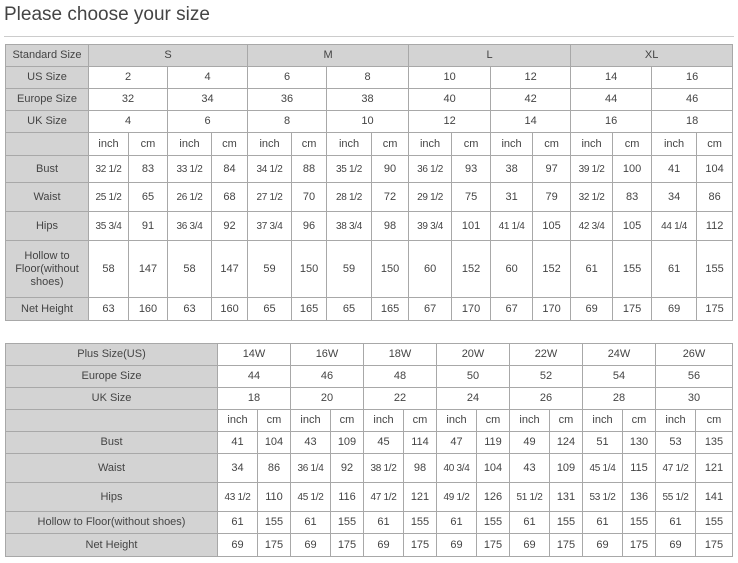 The image size is (738, 563). I want to click on measurement-cell: 45, so click(383, 442).